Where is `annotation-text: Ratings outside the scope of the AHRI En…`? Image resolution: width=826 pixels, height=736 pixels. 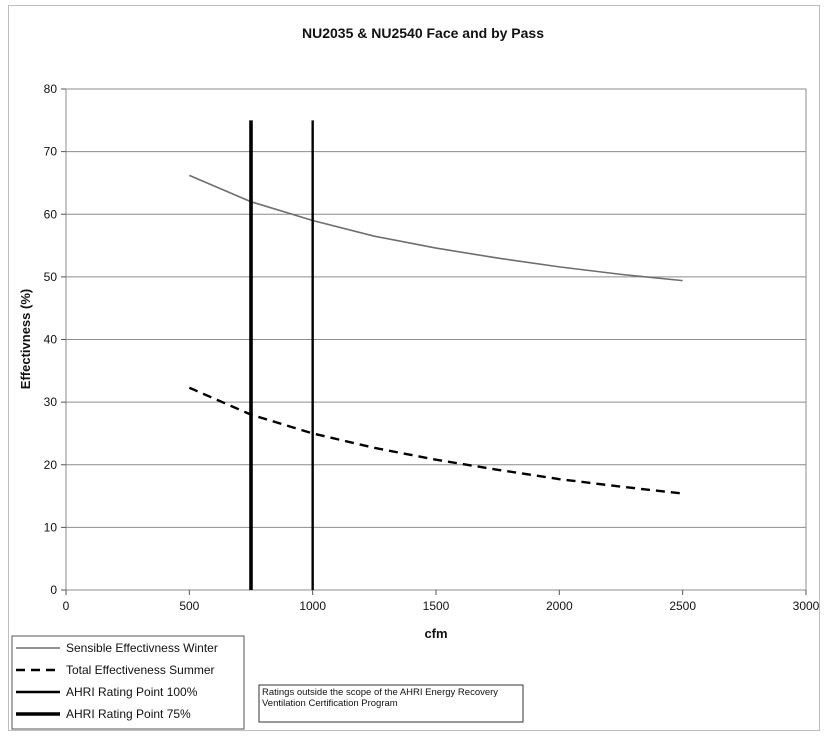 annotation-text: Ratings outside the scope of the AHRI En… is located at coordinates (380, 698).